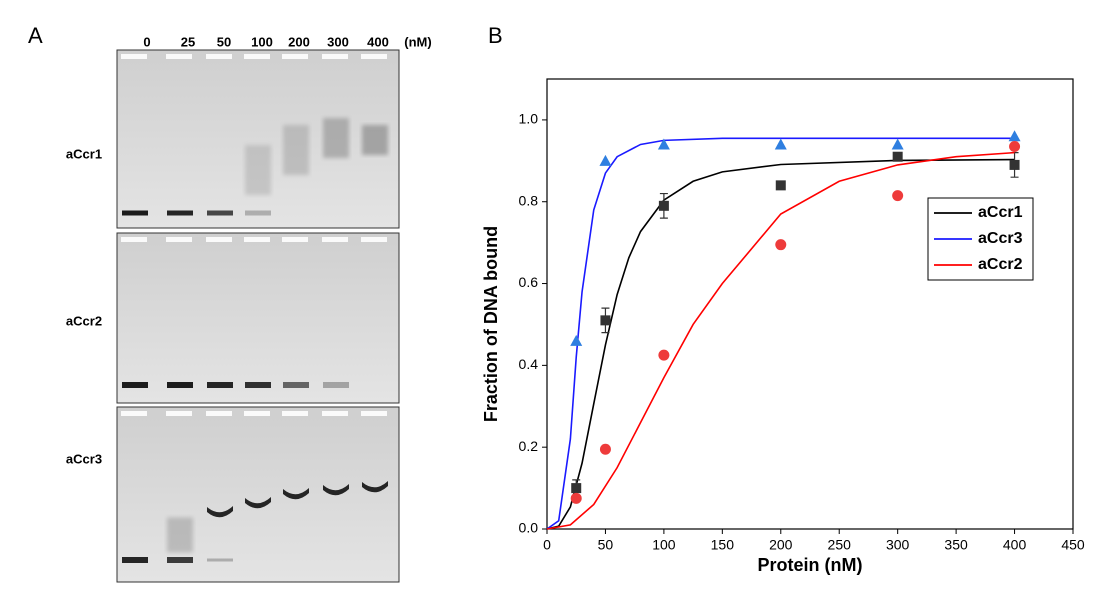 The image size is (1110, 605). What do you see at coordinates (898, 545) in the screenshot?
I see `x-tick-label: 300` at bounding box center [898, 545].